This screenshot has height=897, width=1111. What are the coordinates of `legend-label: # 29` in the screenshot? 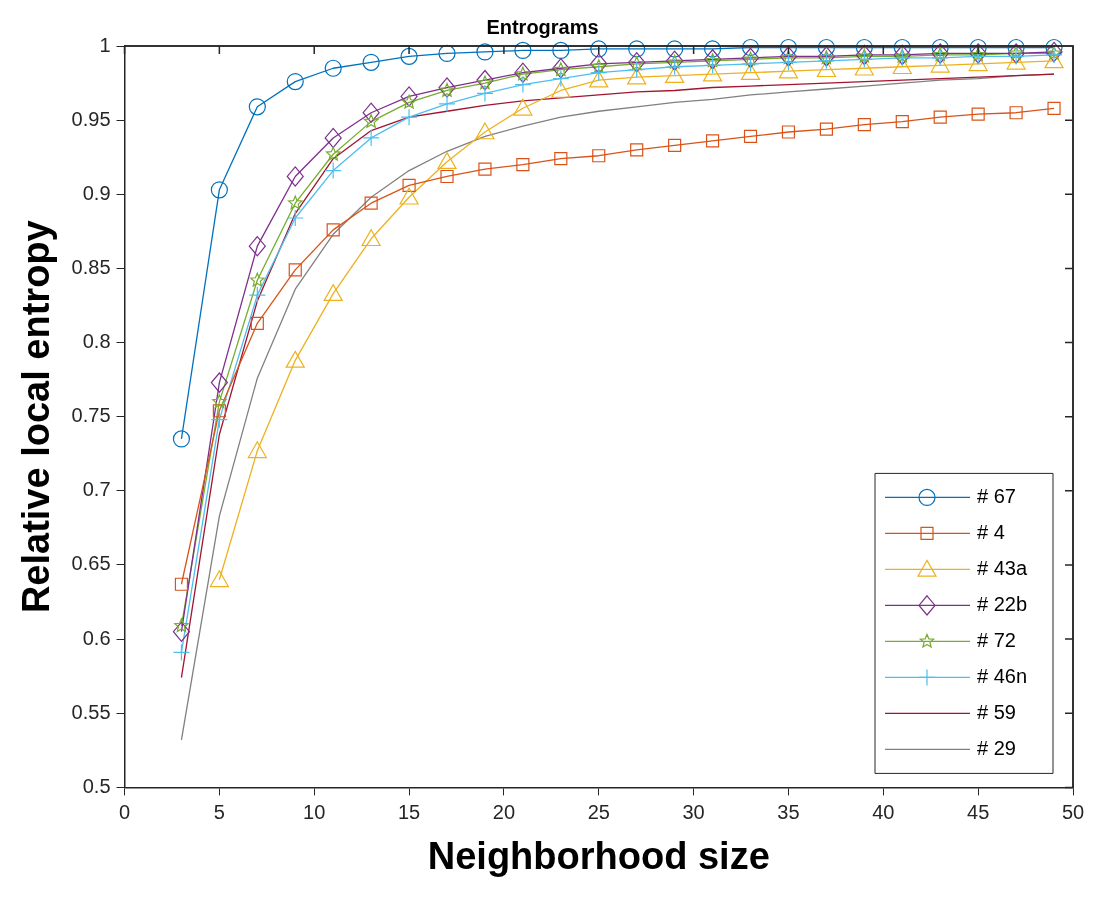 It's located at (996, 747).